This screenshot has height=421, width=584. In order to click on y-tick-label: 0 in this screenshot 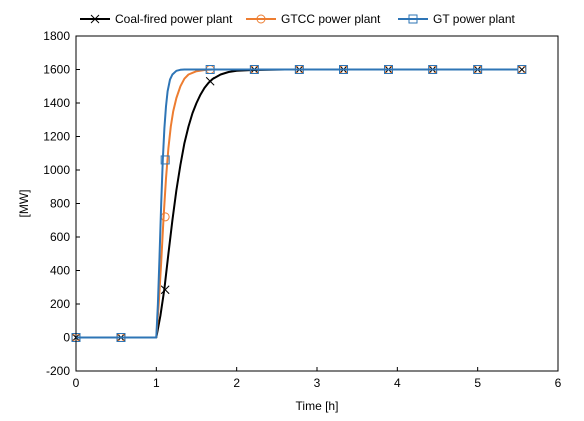, I will do `click(66, 338)`.